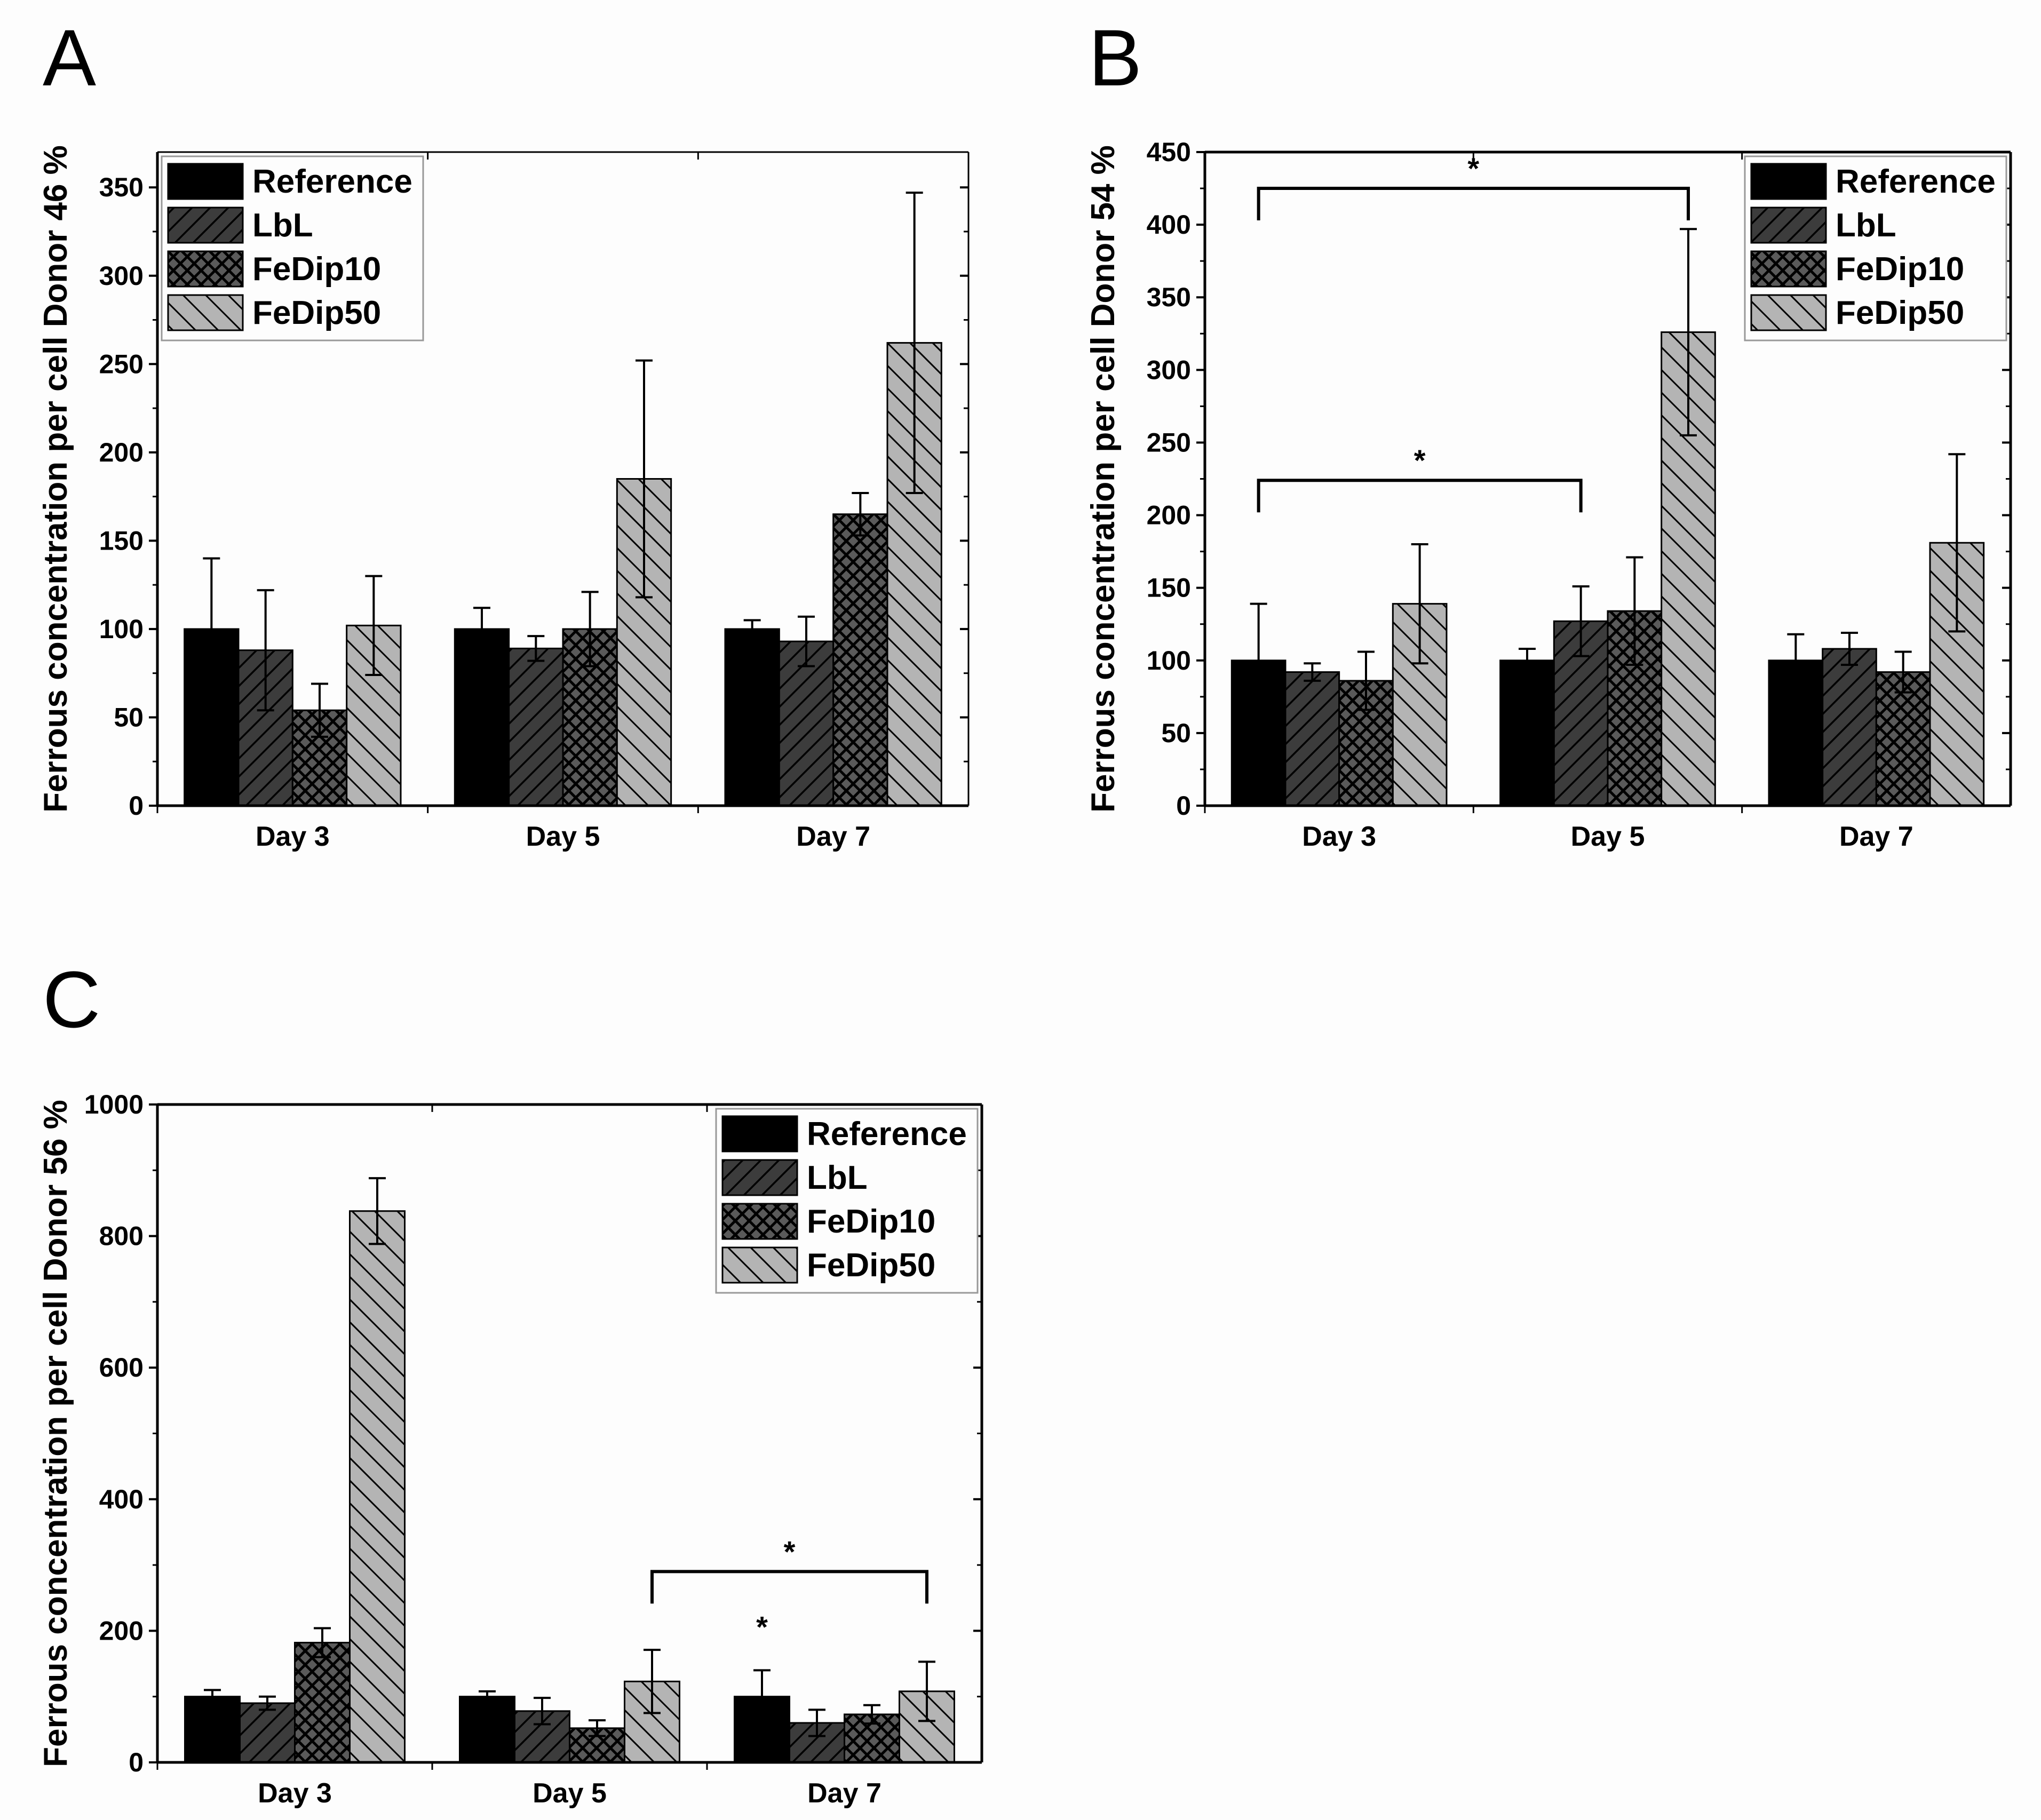  Describe the element at coordinates (1788, 182) in the screenshot. I see `panel-b-legend-swatch-reference` at that location.